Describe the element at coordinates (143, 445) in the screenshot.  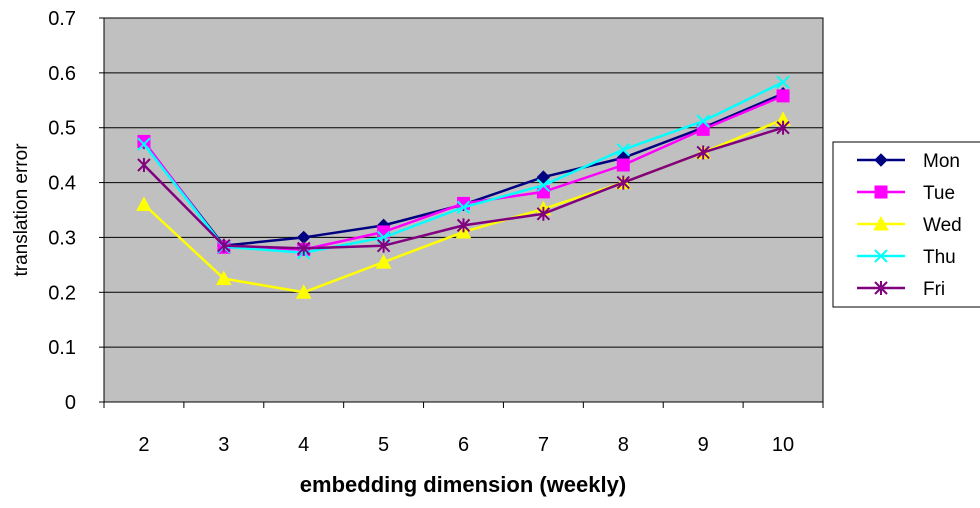
I see `x-tick-label: 2` at that location.